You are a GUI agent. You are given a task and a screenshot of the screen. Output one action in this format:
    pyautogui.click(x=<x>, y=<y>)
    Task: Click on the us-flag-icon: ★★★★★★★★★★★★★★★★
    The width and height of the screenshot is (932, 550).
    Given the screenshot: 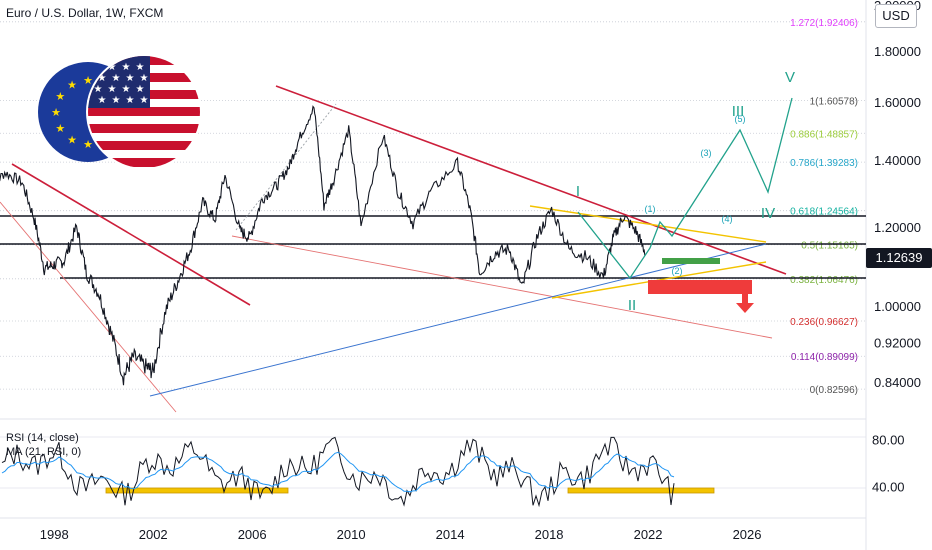 What is the action you would take?
    pyautogui.click(x=144, y=112)
    